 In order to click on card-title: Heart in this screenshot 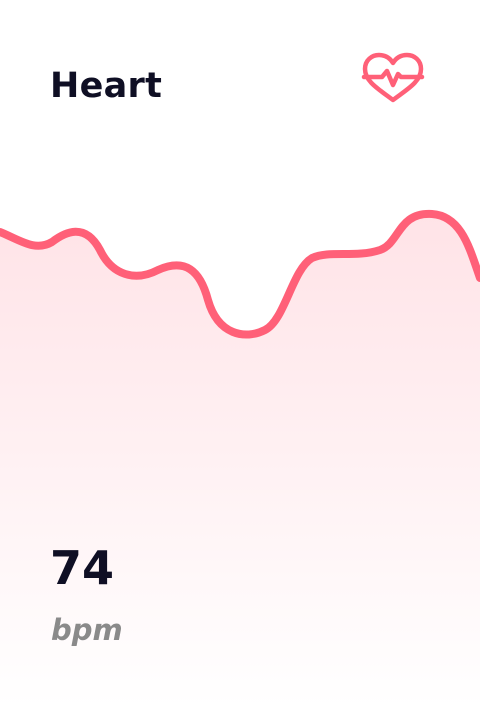, I will do `click(106, 86)`.